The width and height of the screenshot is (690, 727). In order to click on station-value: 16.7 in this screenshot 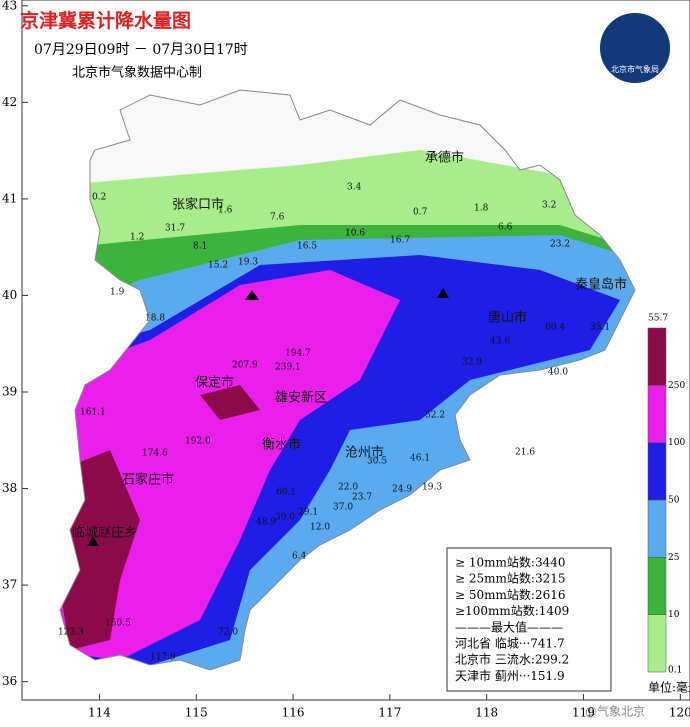, I will do `click(400, 241)`.